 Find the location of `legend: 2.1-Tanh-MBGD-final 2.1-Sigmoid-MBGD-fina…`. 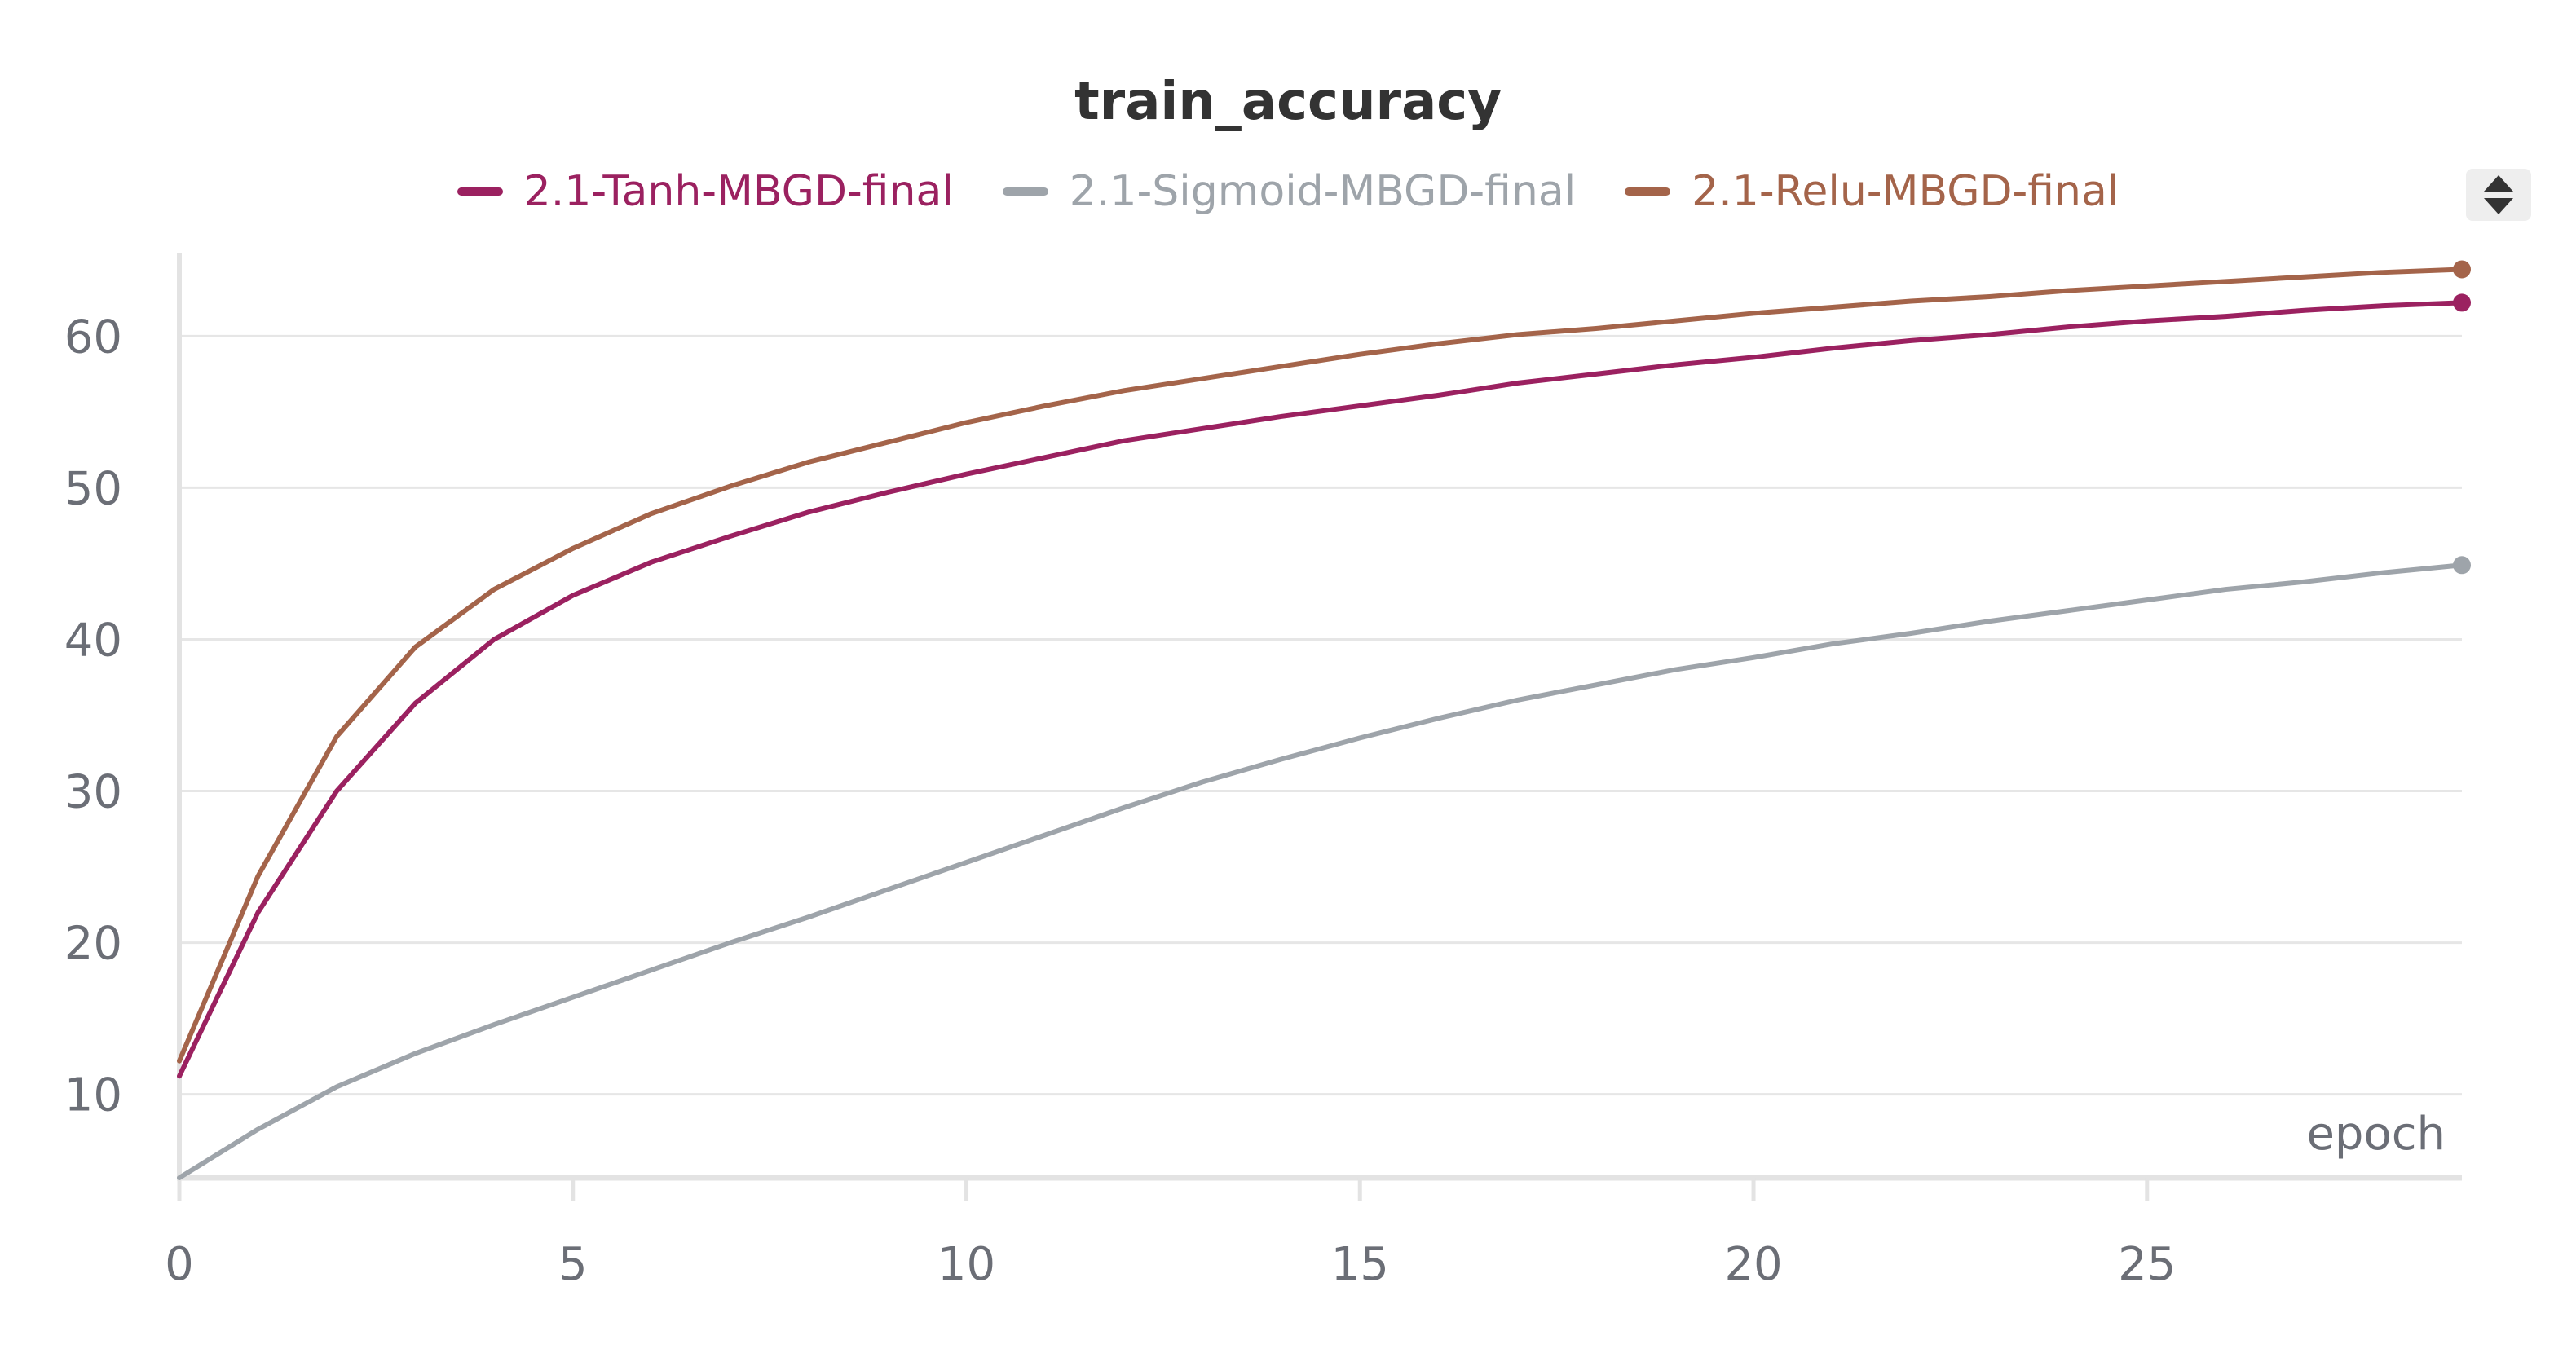

legend: 2.1-Tanh-MBGD-final 2.1-Sigmoid-MBGD-fina… is located at coordinates (1288, 191).